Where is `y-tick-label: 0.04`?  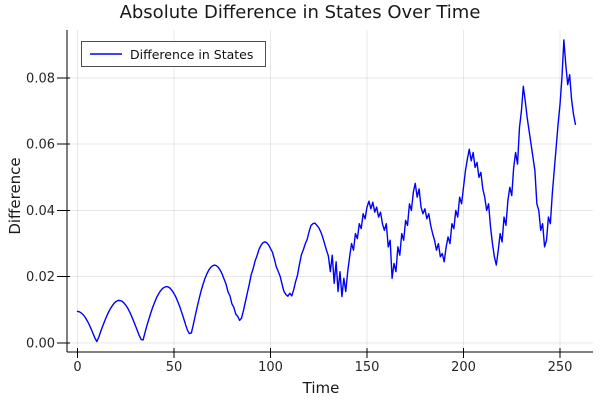 y-tick-label: 0.04 is located at coordinates (40, 211).